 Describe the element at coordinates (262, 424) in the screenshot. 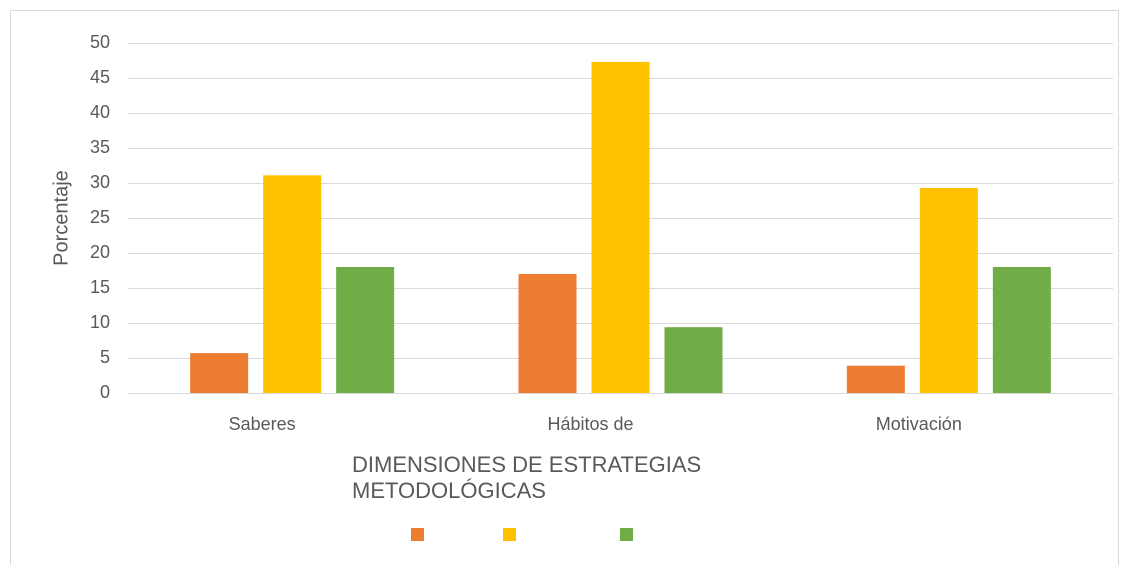

I see `x-tick-label: Saberes` at that location.